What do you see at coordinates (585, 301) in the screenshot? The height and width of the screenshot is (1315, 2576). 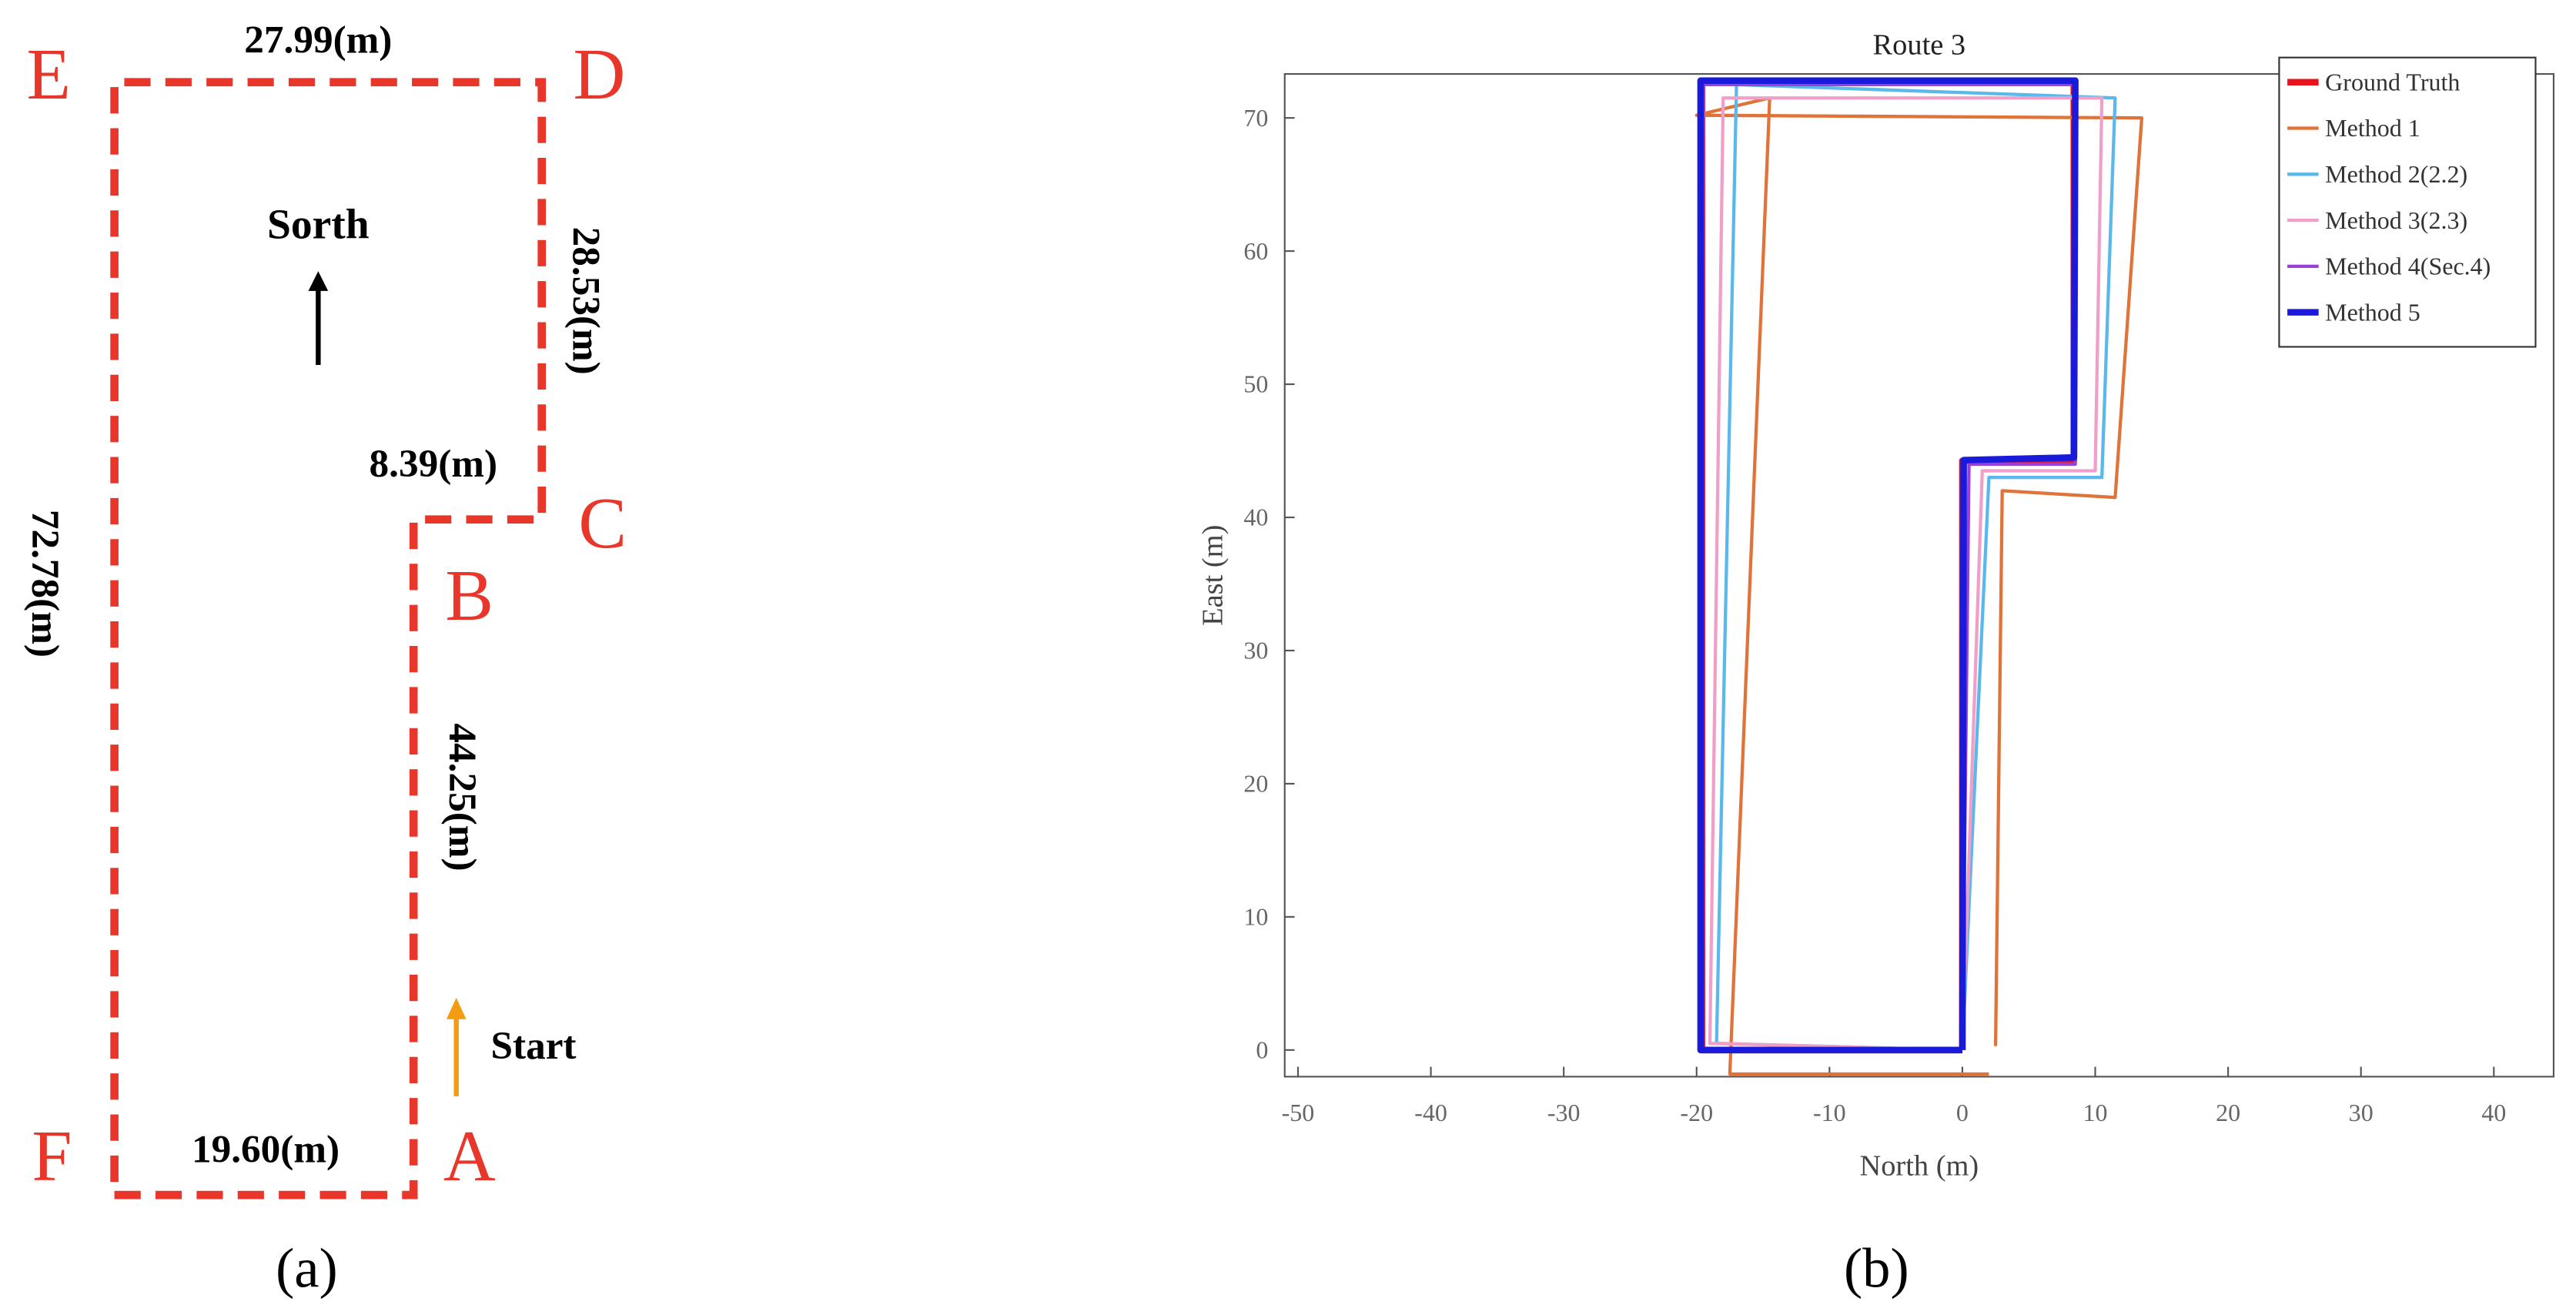 I see `segment-label: 28.53(m)` at bounding box center [585, 301].